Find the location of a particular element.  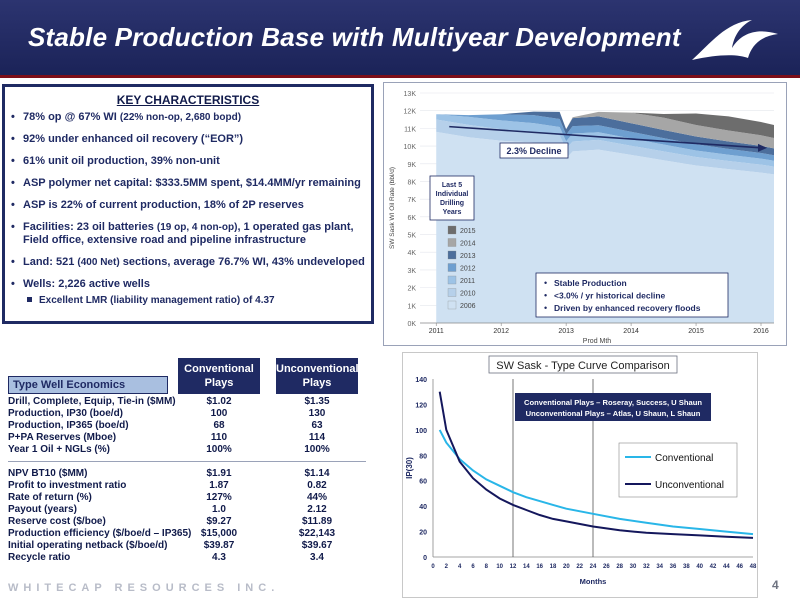

unconventional-value: $1.14 is located at coordinates (317, 473).